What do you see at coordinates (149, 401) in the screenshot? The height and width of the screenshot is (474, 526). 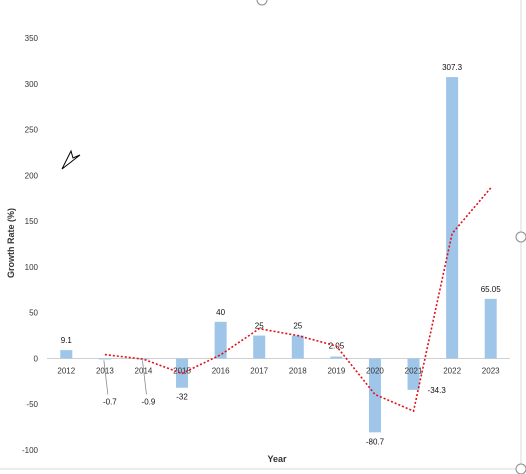 I see `data-label: -0.9` at bounding box center [149, 401].